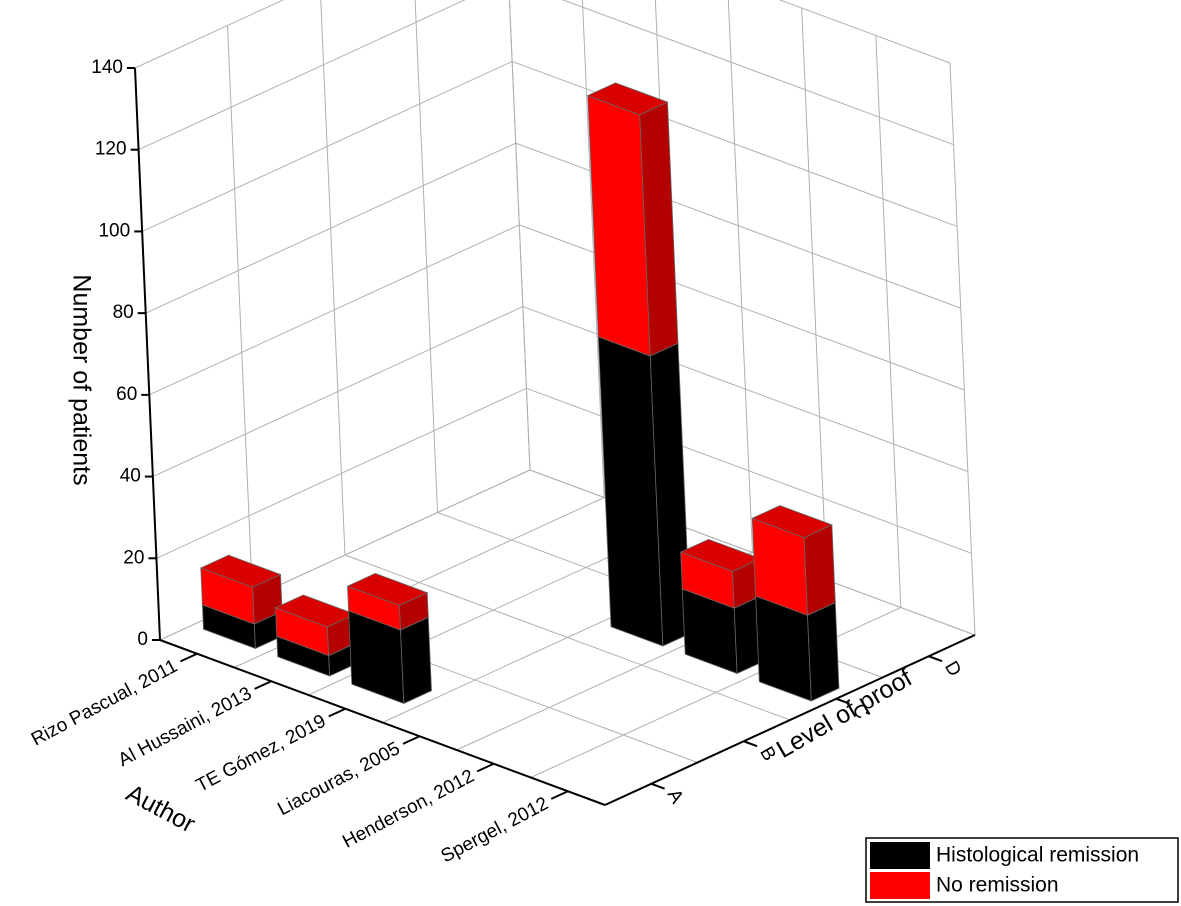  Describe the element at coordinates (997, 885) in the screenshot. I see `legend-label: No remission` at that location.